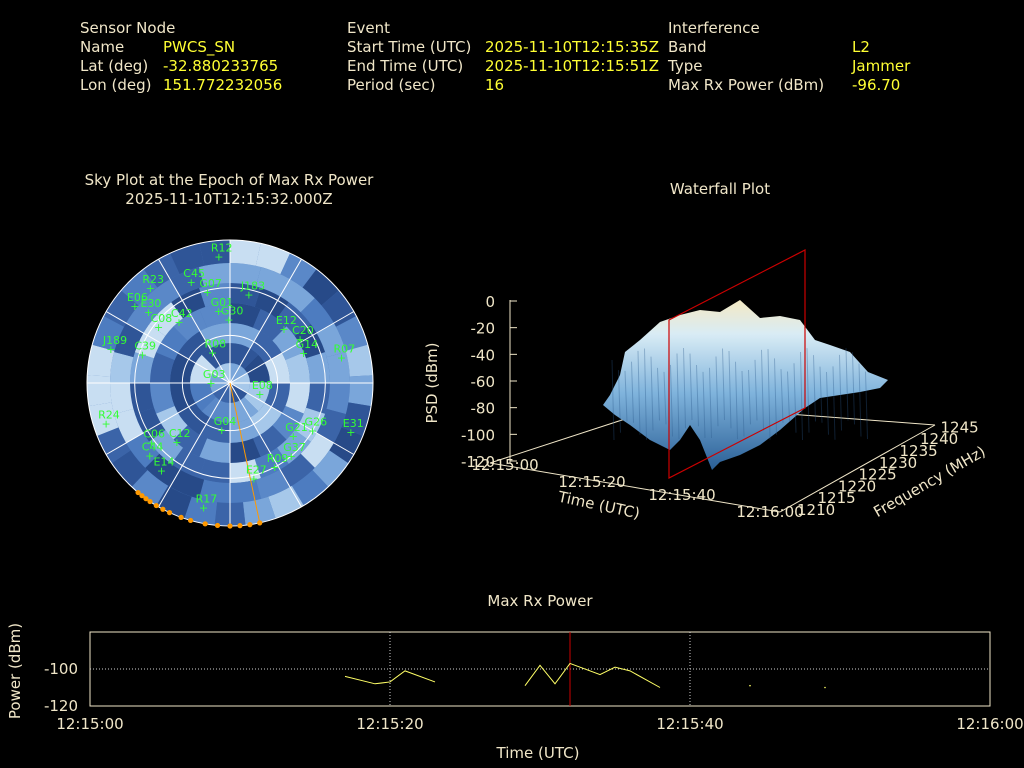  I want to click on skyplot-background, so click(230, 383).